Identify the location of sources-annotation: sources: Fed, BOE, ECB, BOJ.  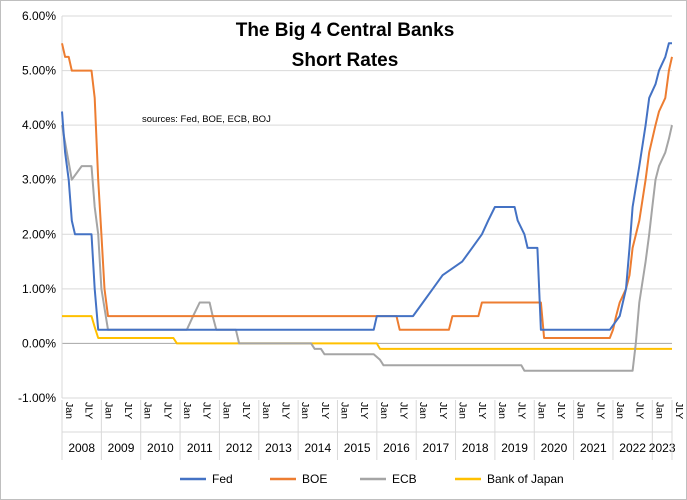
(206, 119).